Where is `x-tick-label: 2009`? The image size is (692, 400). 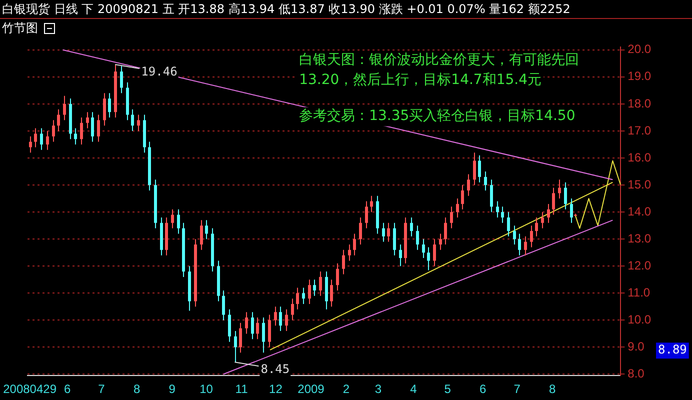
x-tick-label: 2009 is located at coordinates (311, 389).